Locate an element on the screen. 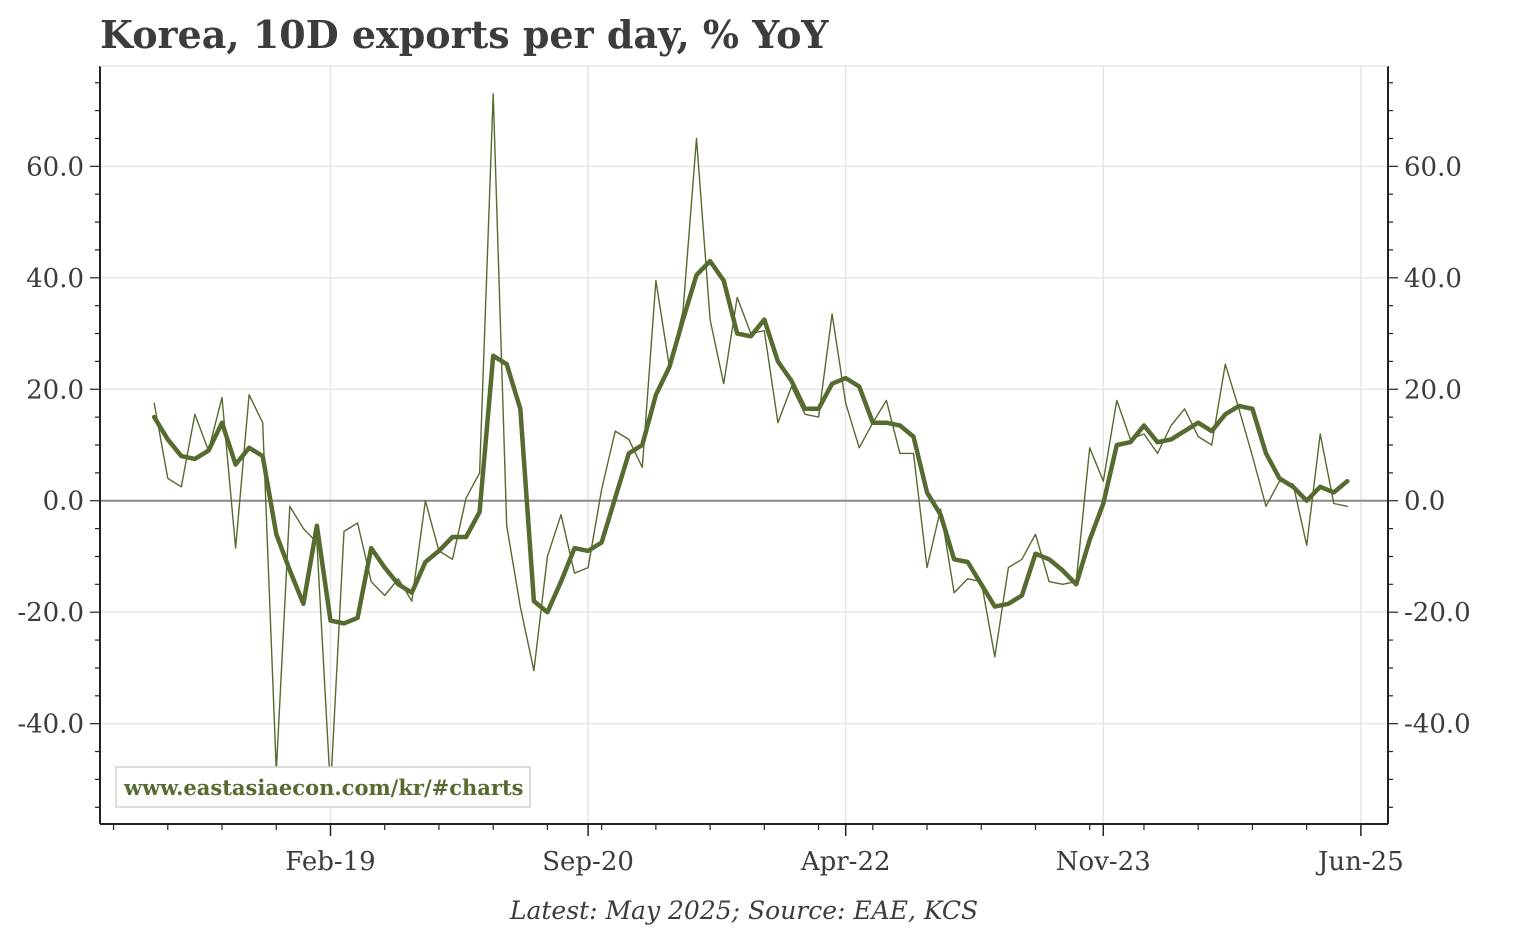  watermark-box is located at coordinates (323, 787).